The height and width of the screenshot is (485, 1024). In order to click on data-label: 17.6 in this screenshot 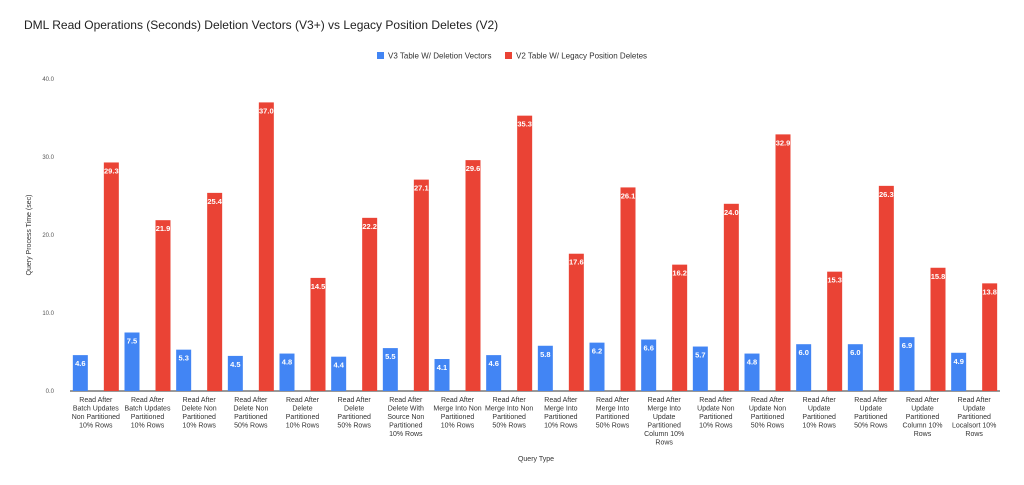, I will do `click(576, 262)`.